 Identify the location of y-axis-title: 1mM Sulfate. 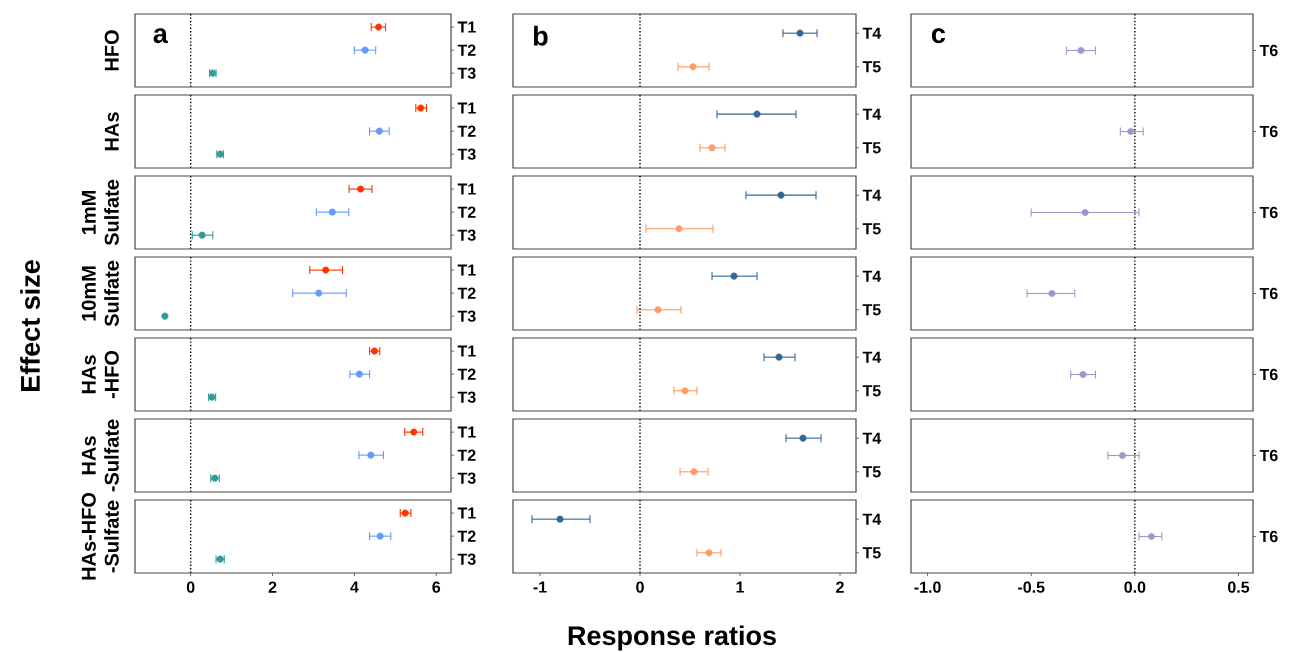
(100, 212).